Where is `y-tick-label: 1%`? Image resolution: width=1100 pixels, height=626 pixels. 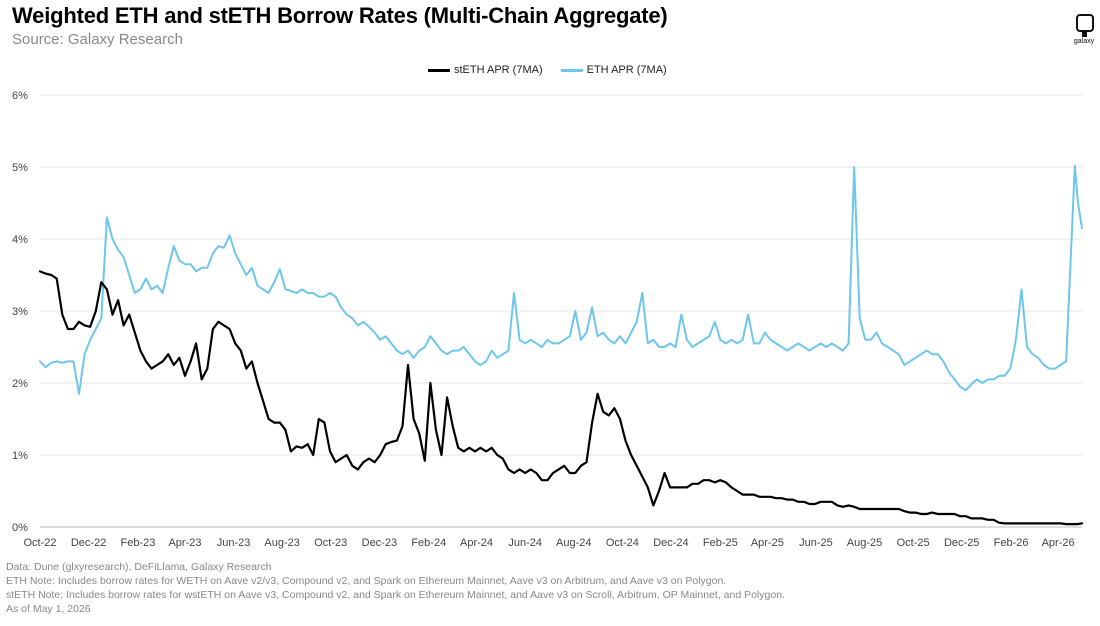 y-tick-label: 1% is located at coordinates (20, 456).